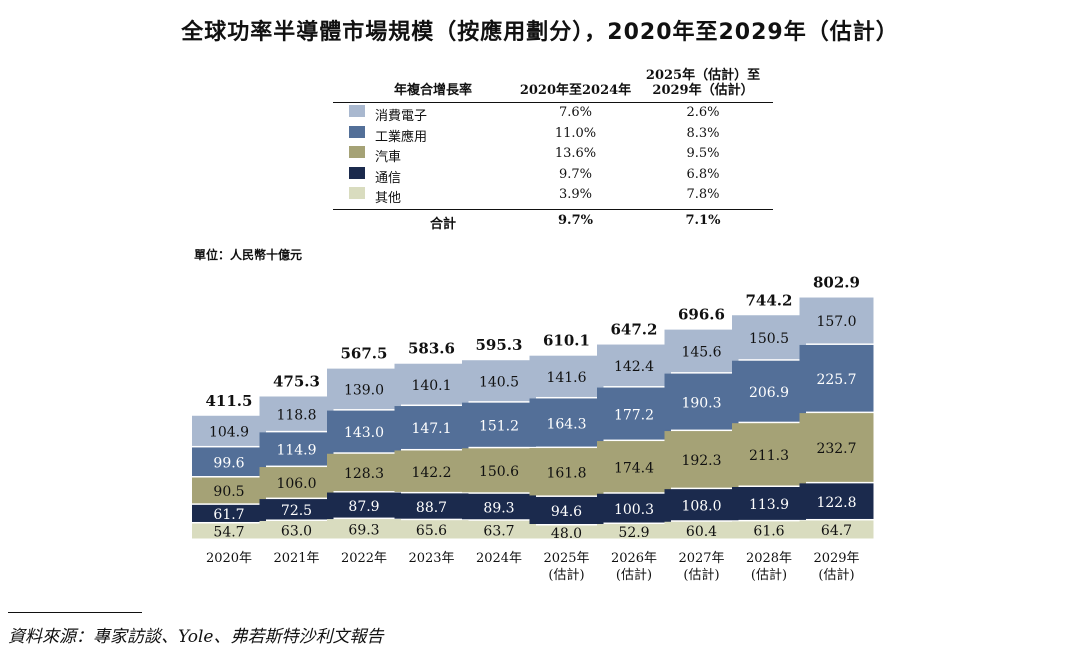  What do you see at coordinates (703, 75) in the screenshot?
I see `cagr-header-period-2-line1: 2025年（估計）至` at bounding box center [703, 75].